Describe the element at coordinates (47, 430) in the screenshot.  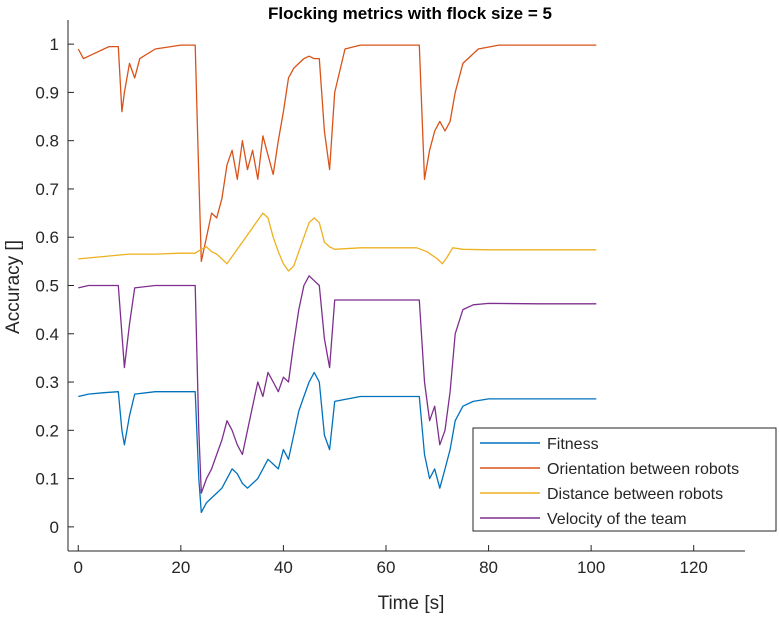
I see `y-tick-label: 0.2` at that location.